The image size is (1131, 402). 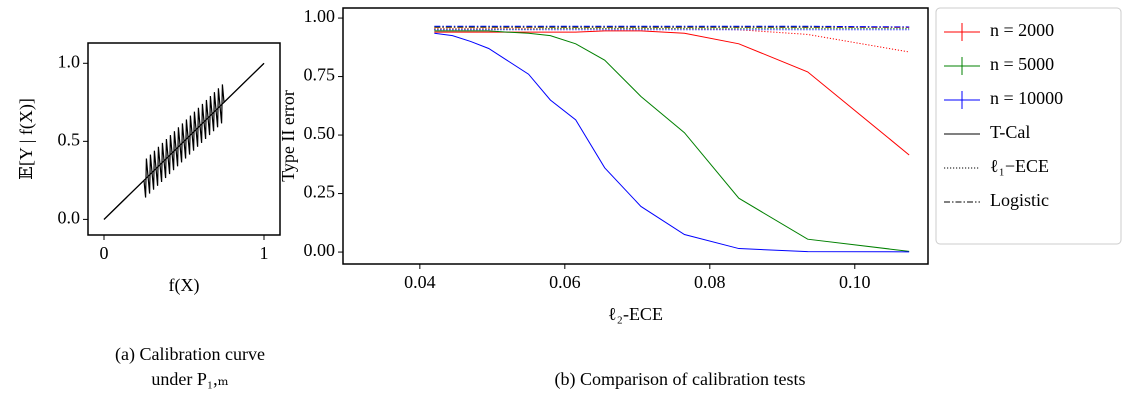 What do you see at coordinates (26, 139) in the screenshot?
I see `y-axis-label: 𝔼[Y | f(X)]` at bounding box center [26, 139].